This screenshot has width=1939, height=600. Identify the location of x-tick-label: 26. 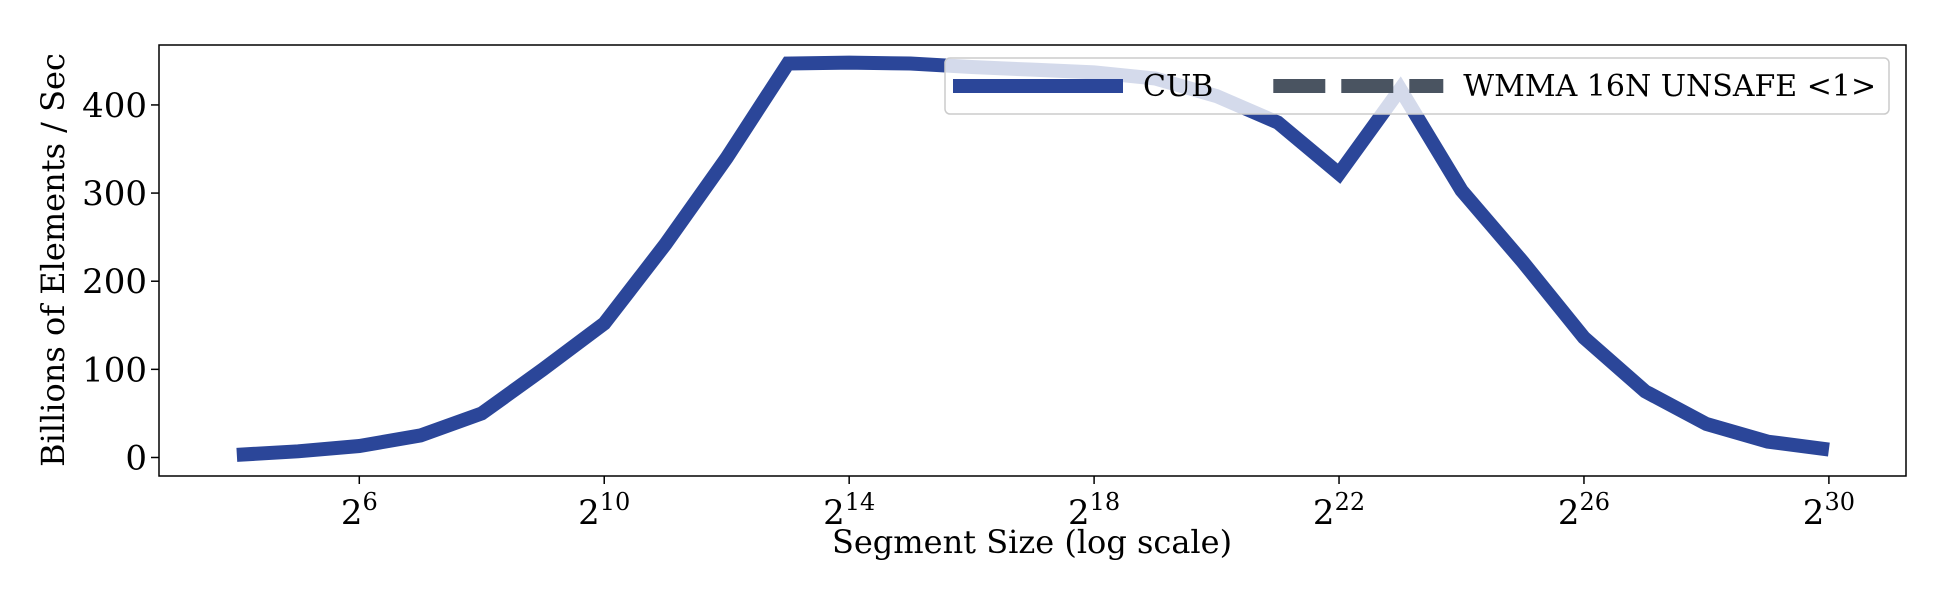
(359, 510).